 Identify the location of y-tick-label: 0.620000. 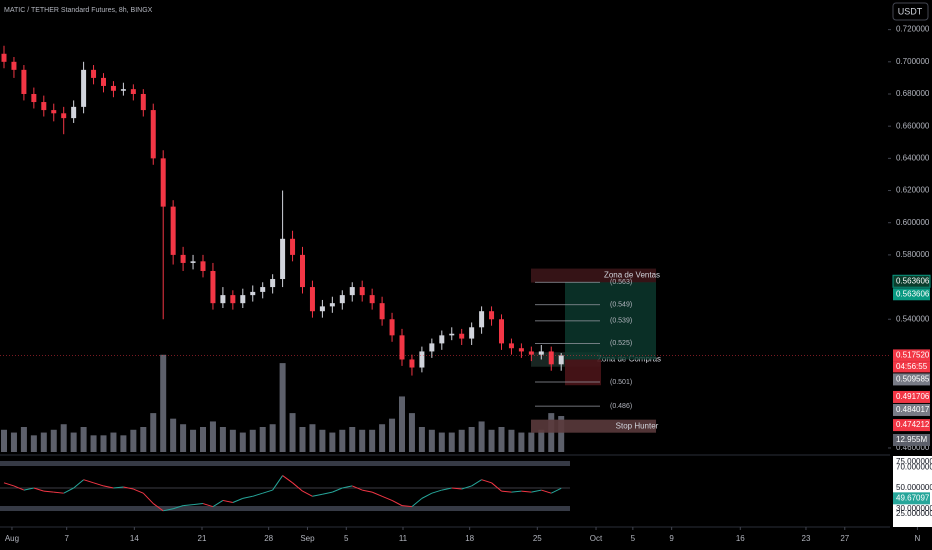
(913, 190).